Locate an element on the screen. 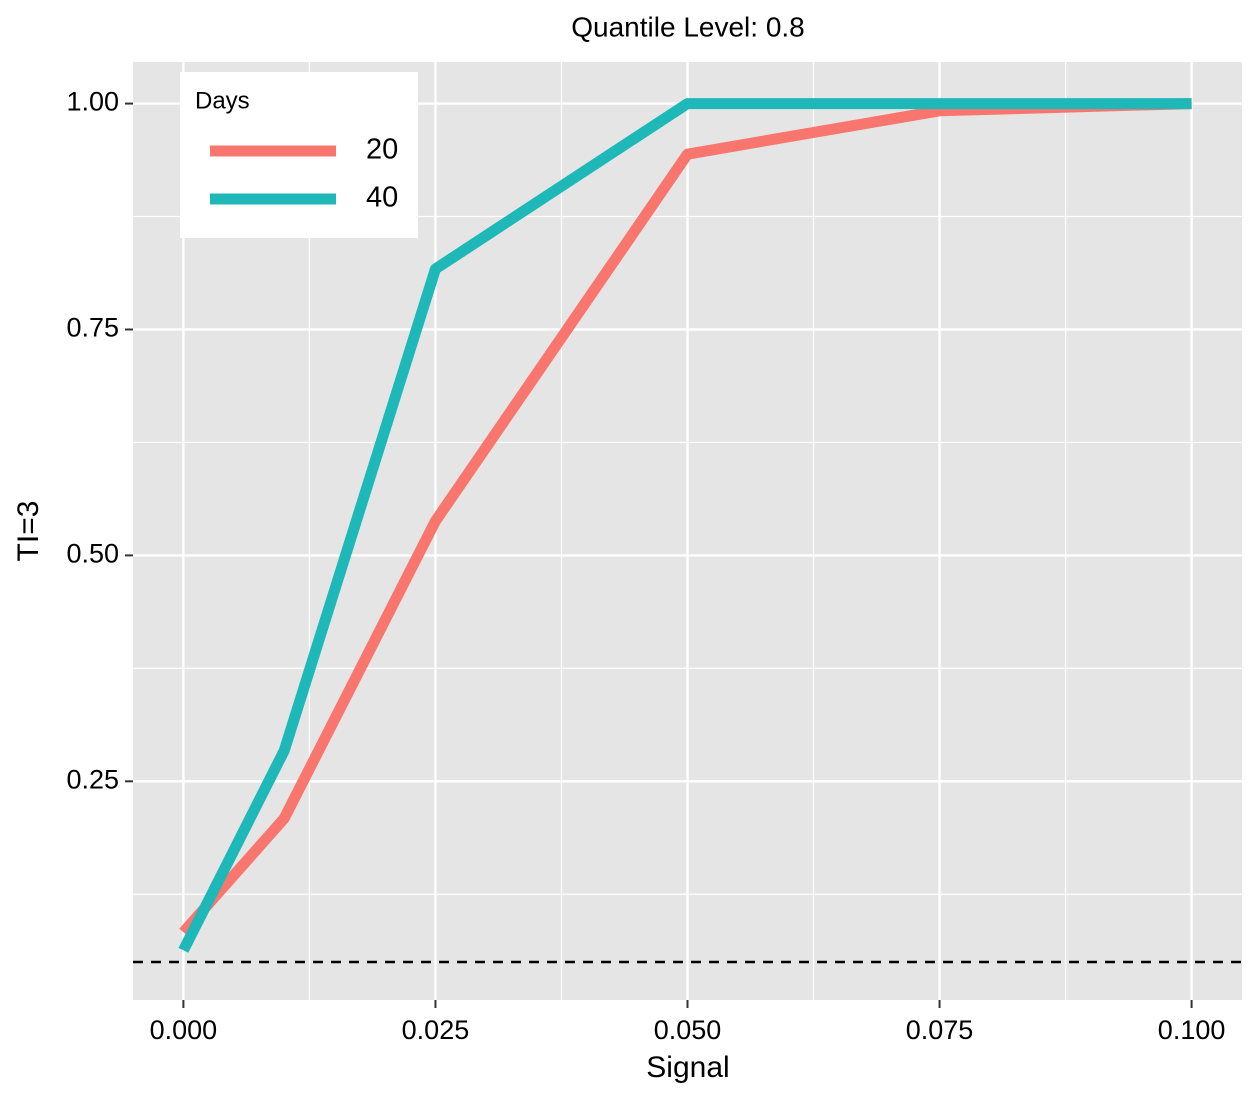 This screenshot has width=1259, height=1102. y-tick-label: 0.25 is located at coordinates (92, 779).